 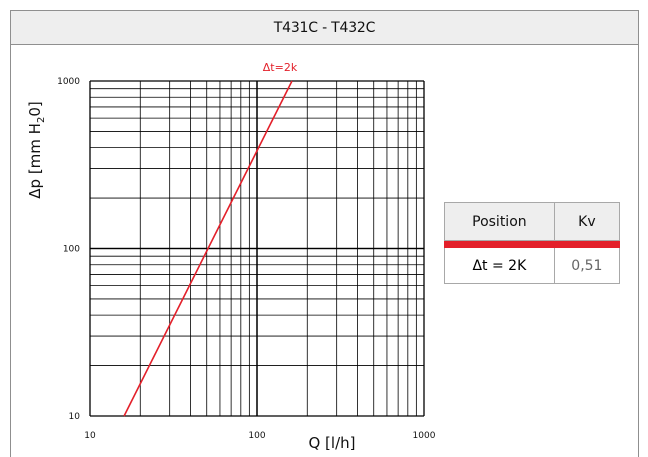 What do you see at coordinates (499, 221) in the screenshot?
I see `table-header-position: Position` at bounding box center [499, 221].